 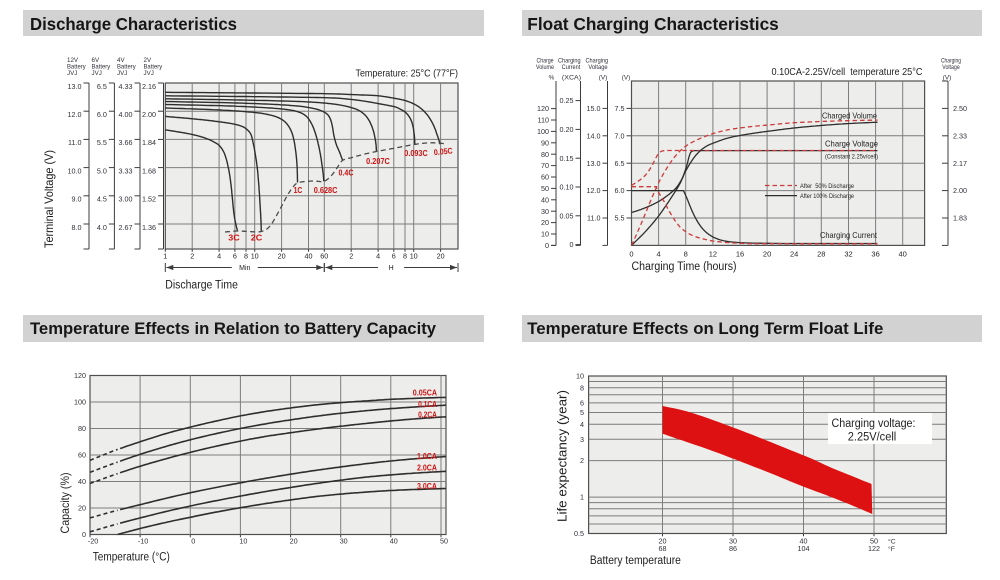 I want to click on svg-text: 2.50, so click(x=960, y=108).